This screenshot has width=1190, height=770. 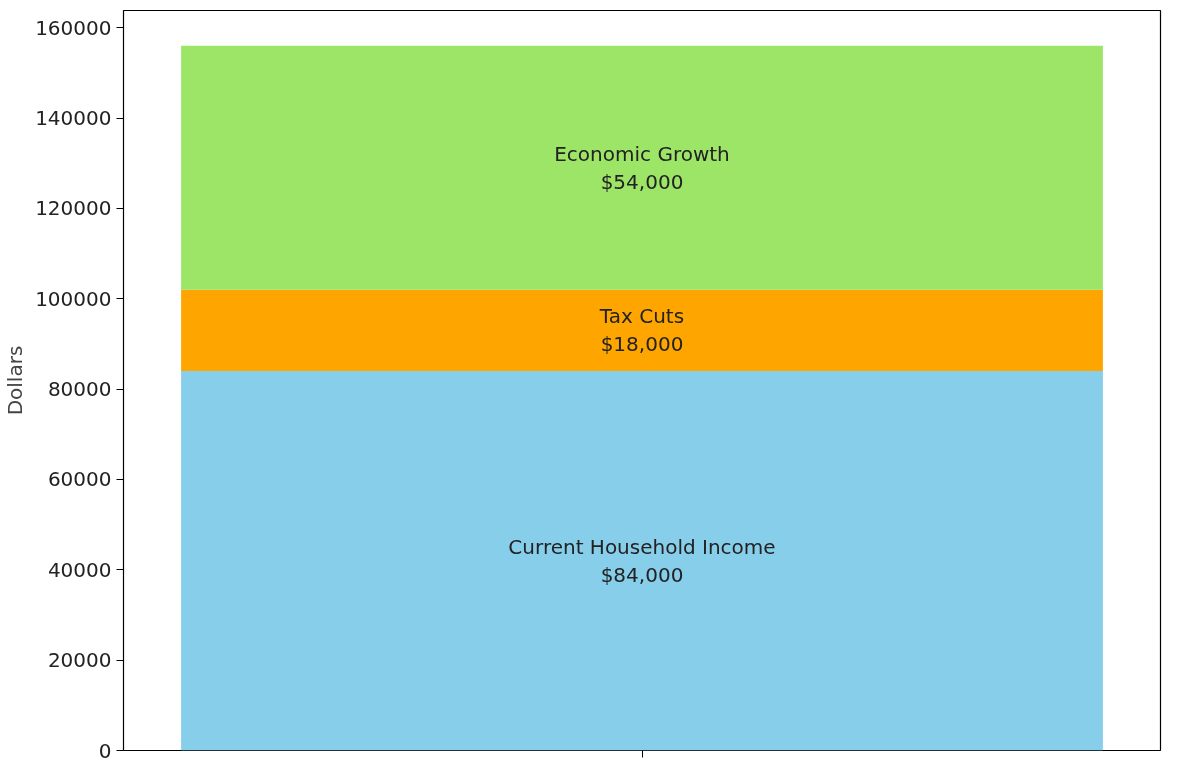 I want to click on y-tick-label: 40000, so click(x=79, y=569).